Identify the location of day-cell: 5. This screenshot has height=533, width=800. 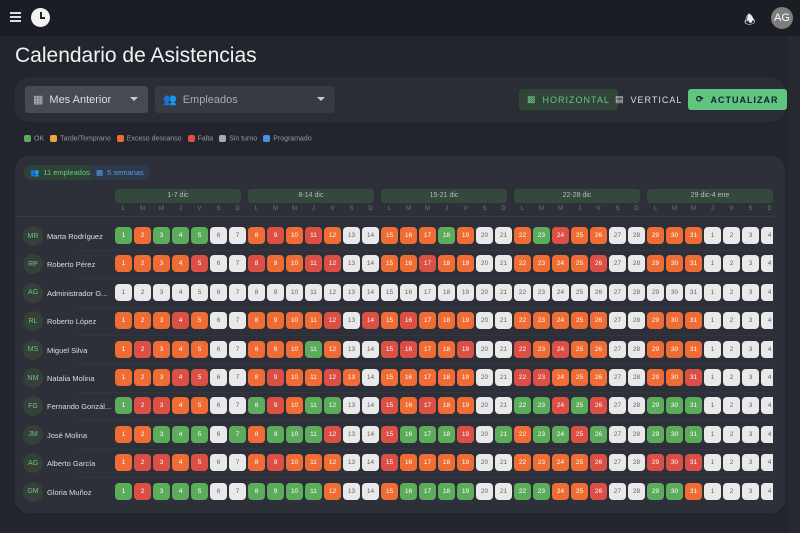
(199, 377).